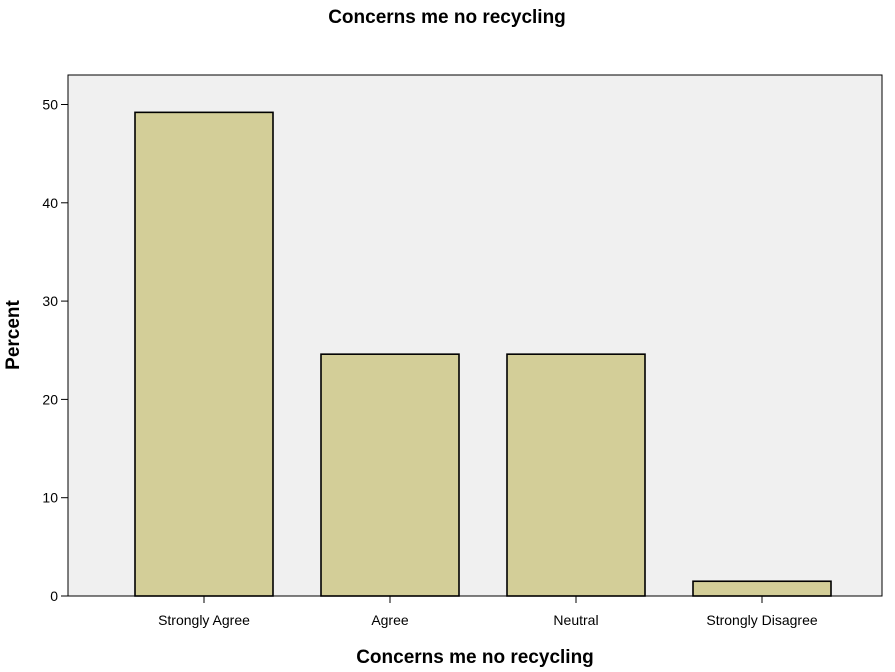  I want to click on chart-title: Concerns me no recycling, so click(447, 17).